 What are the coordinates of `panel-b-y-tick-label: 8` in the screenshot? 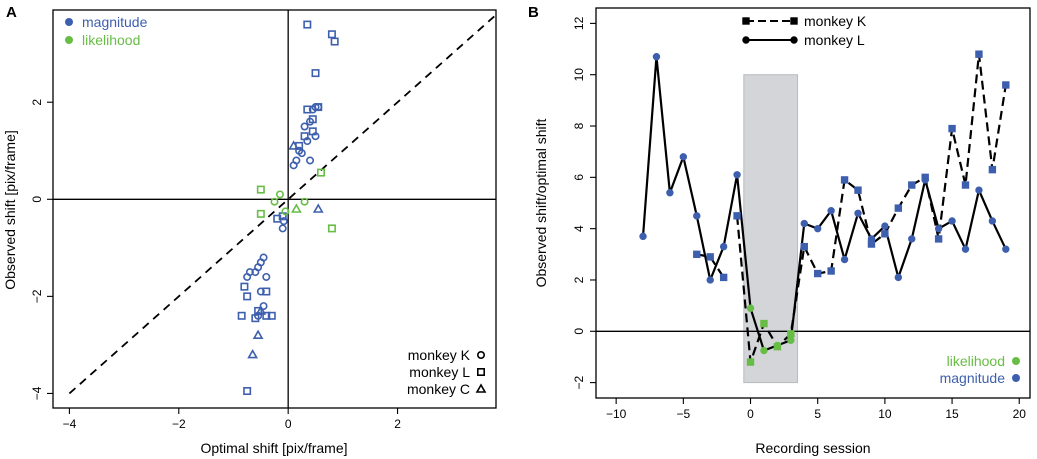 It's located at (579, 125).